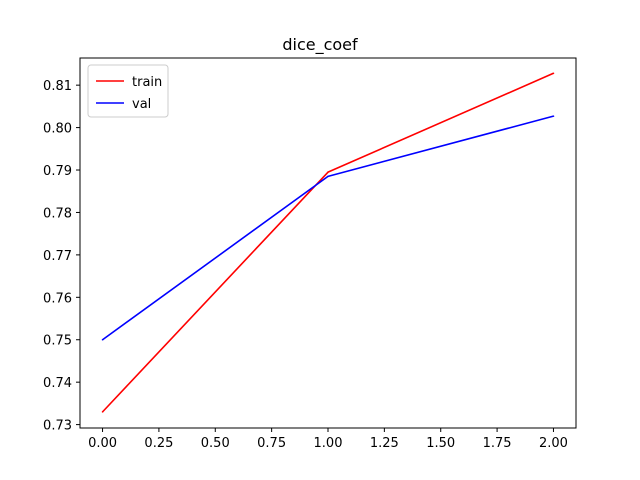 Image resolution: width=640 pixels, height=480 pixels. I want to click on y-tick-label: 0.75, so click(57, 341).